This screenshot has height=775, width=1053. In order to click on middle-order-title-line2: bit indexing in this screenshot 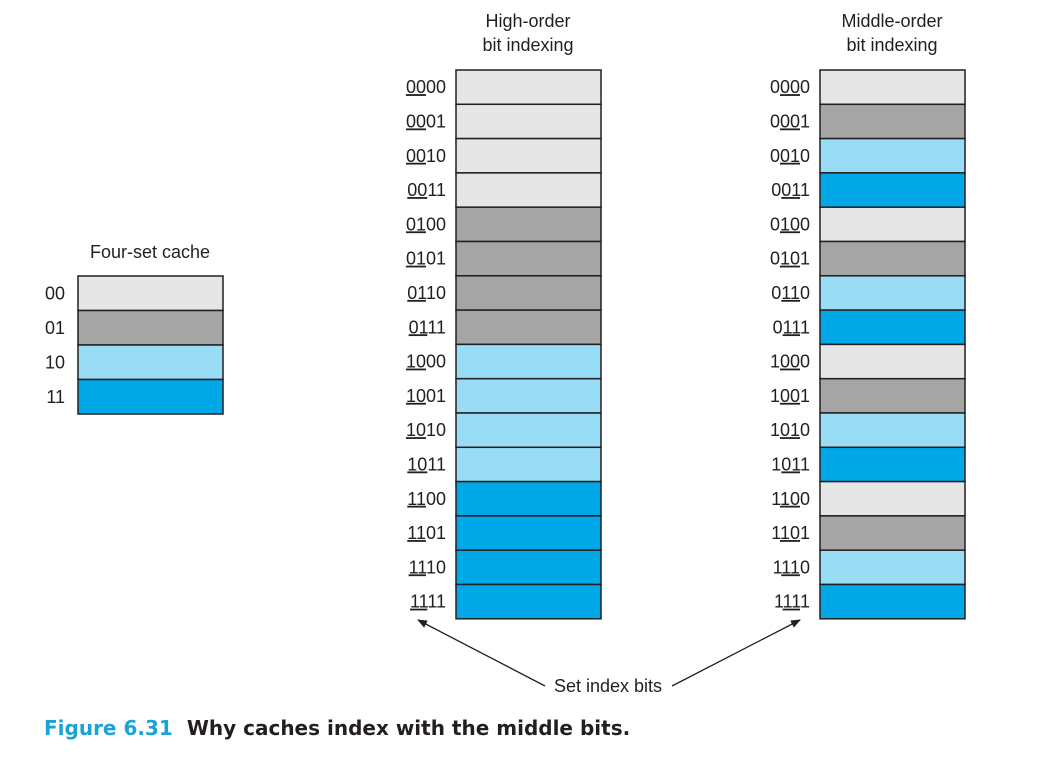, I will do `click(891, 45)`.